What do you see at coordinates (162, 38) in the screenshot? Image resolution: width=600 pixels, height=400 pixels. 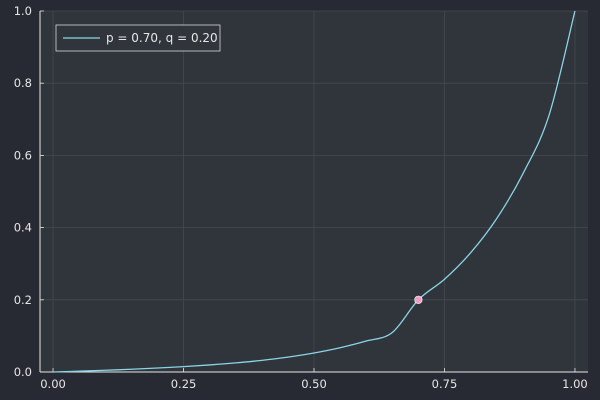 I see `legend-label: p = 0.70, q = 0.20` at bounding box center [162, 38].